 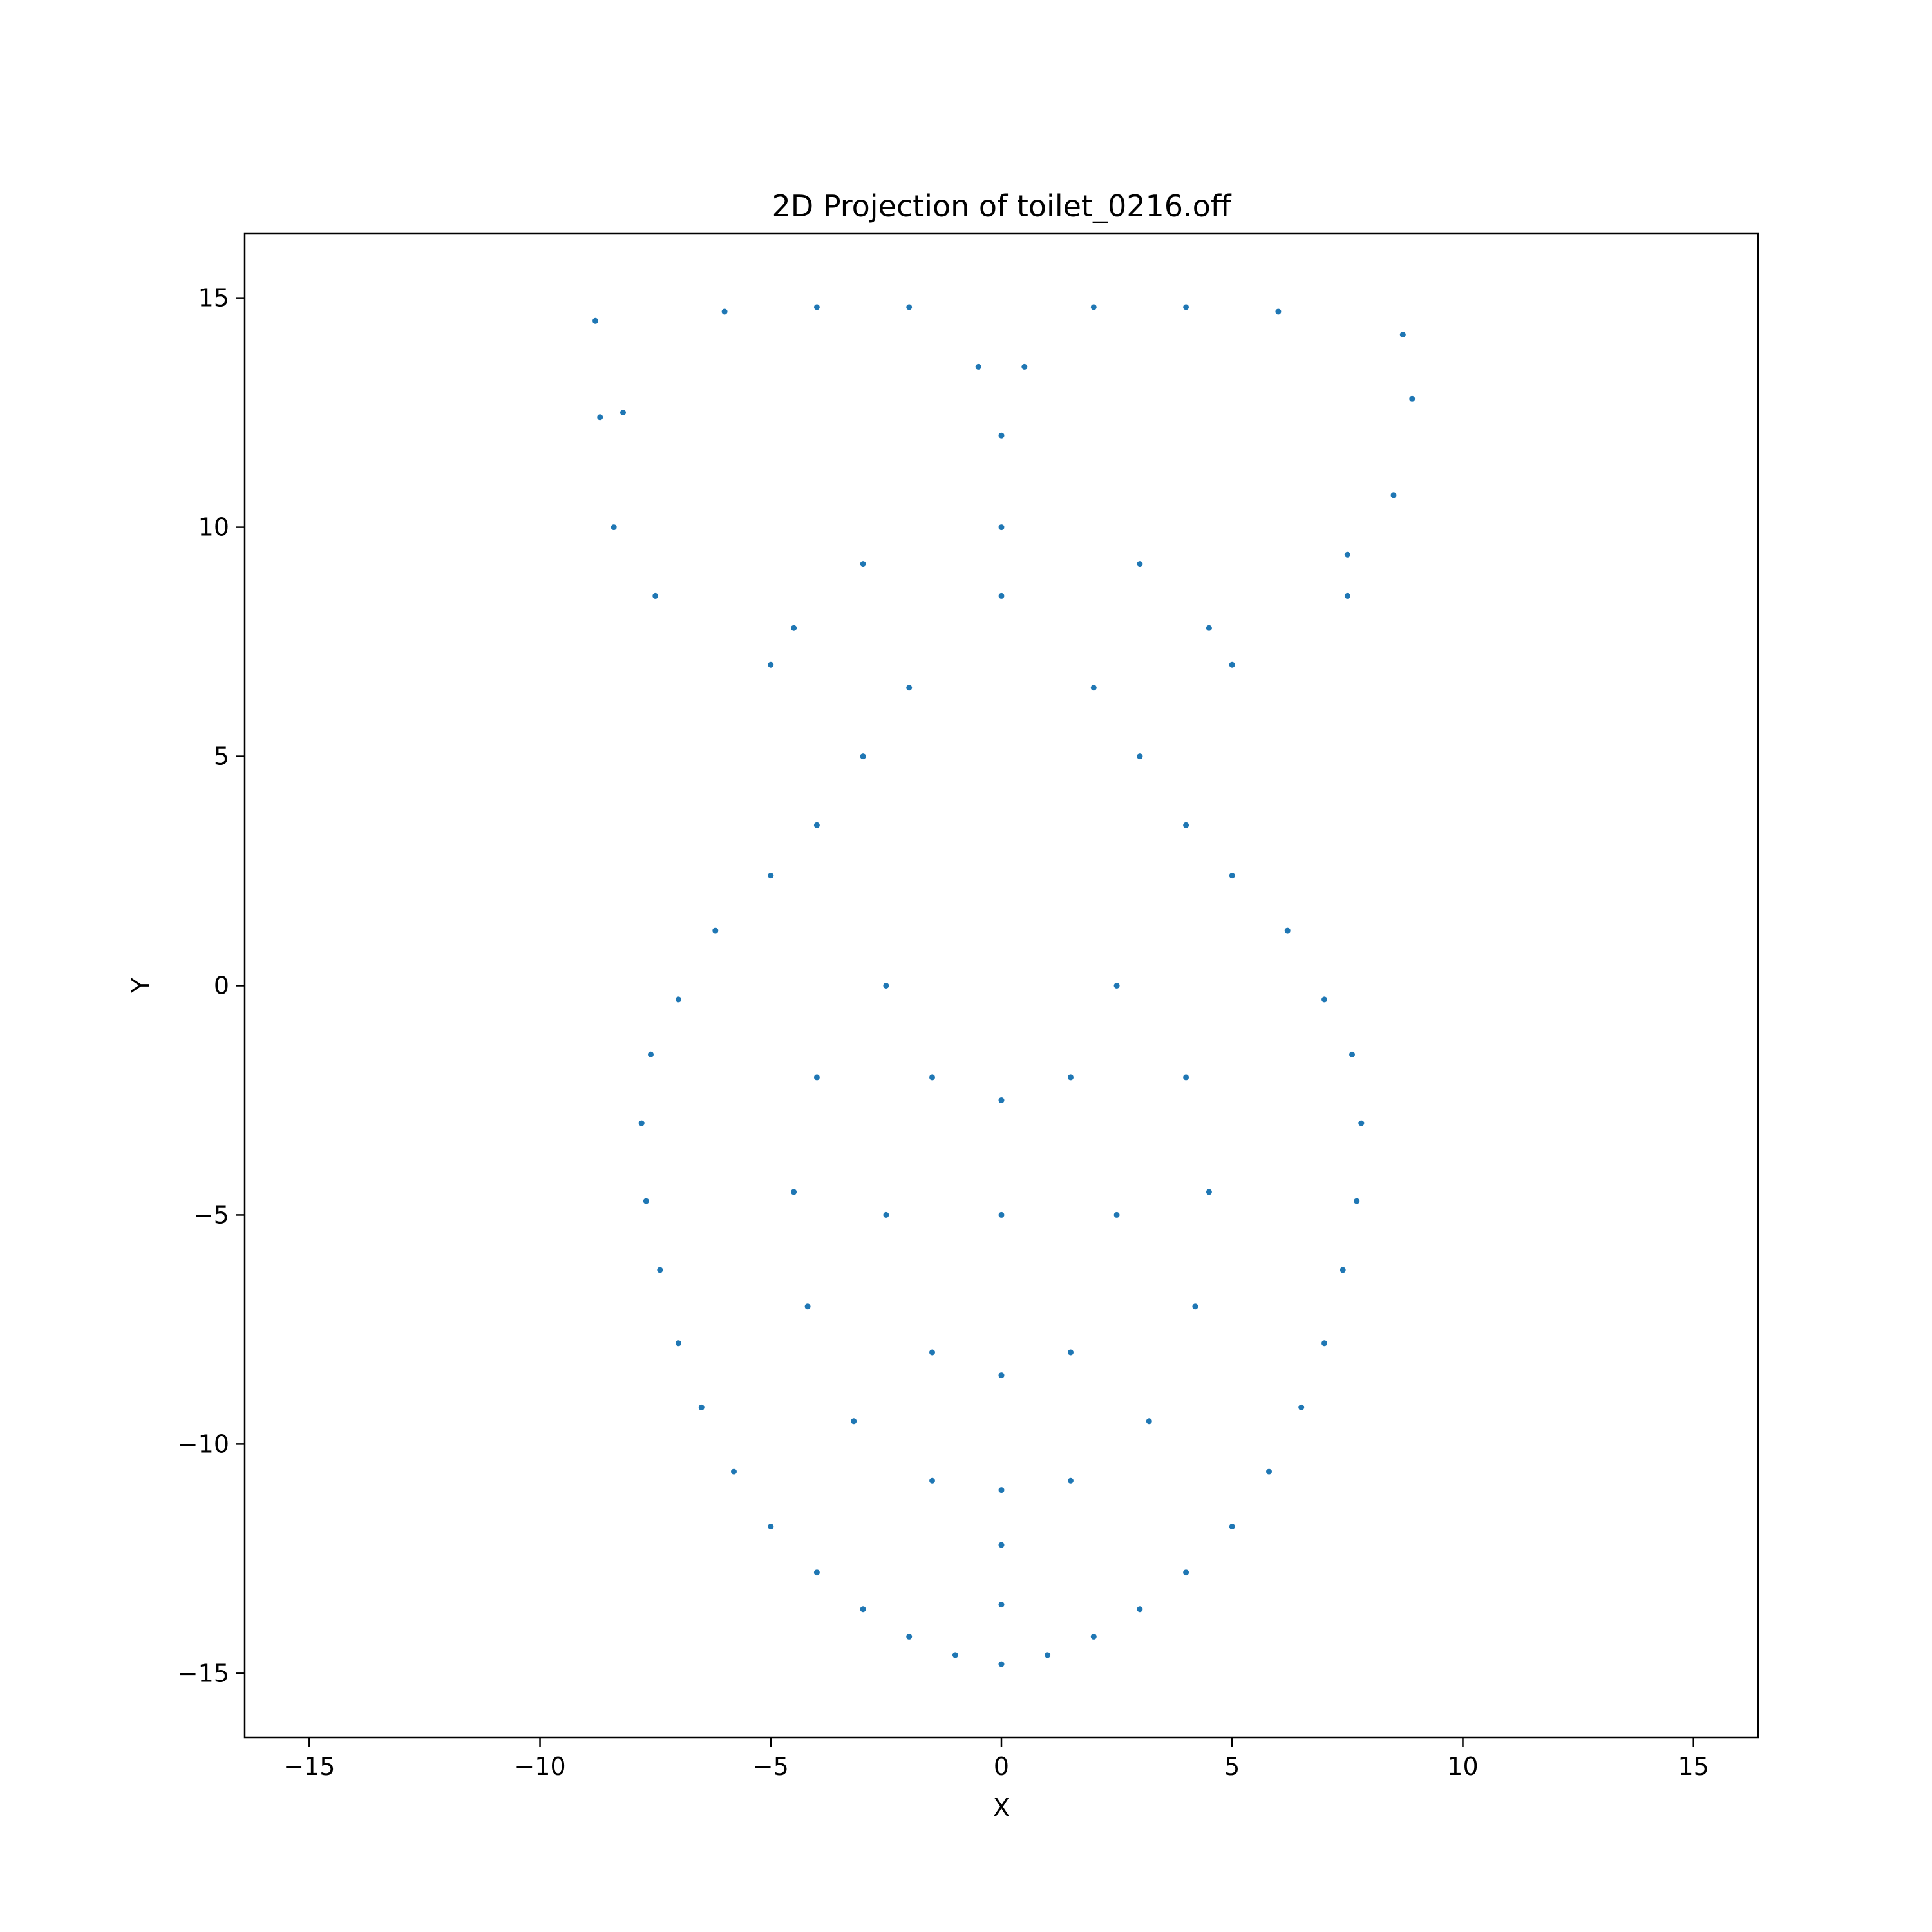 I want to click on y-tick-label: 0, so click(x=222, y=986).